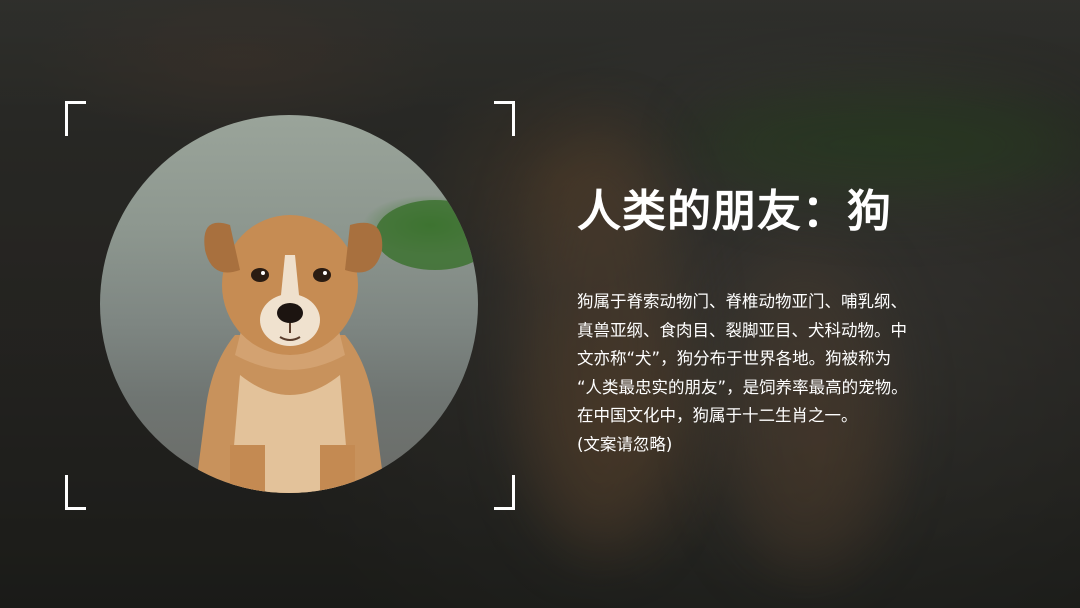 The height and width of the screenshot is (608, 1080). What do you see at coordinates (504, 118) in the screenshot?
I see `corner-bracket-top-right` at bounding box center [504, 118].